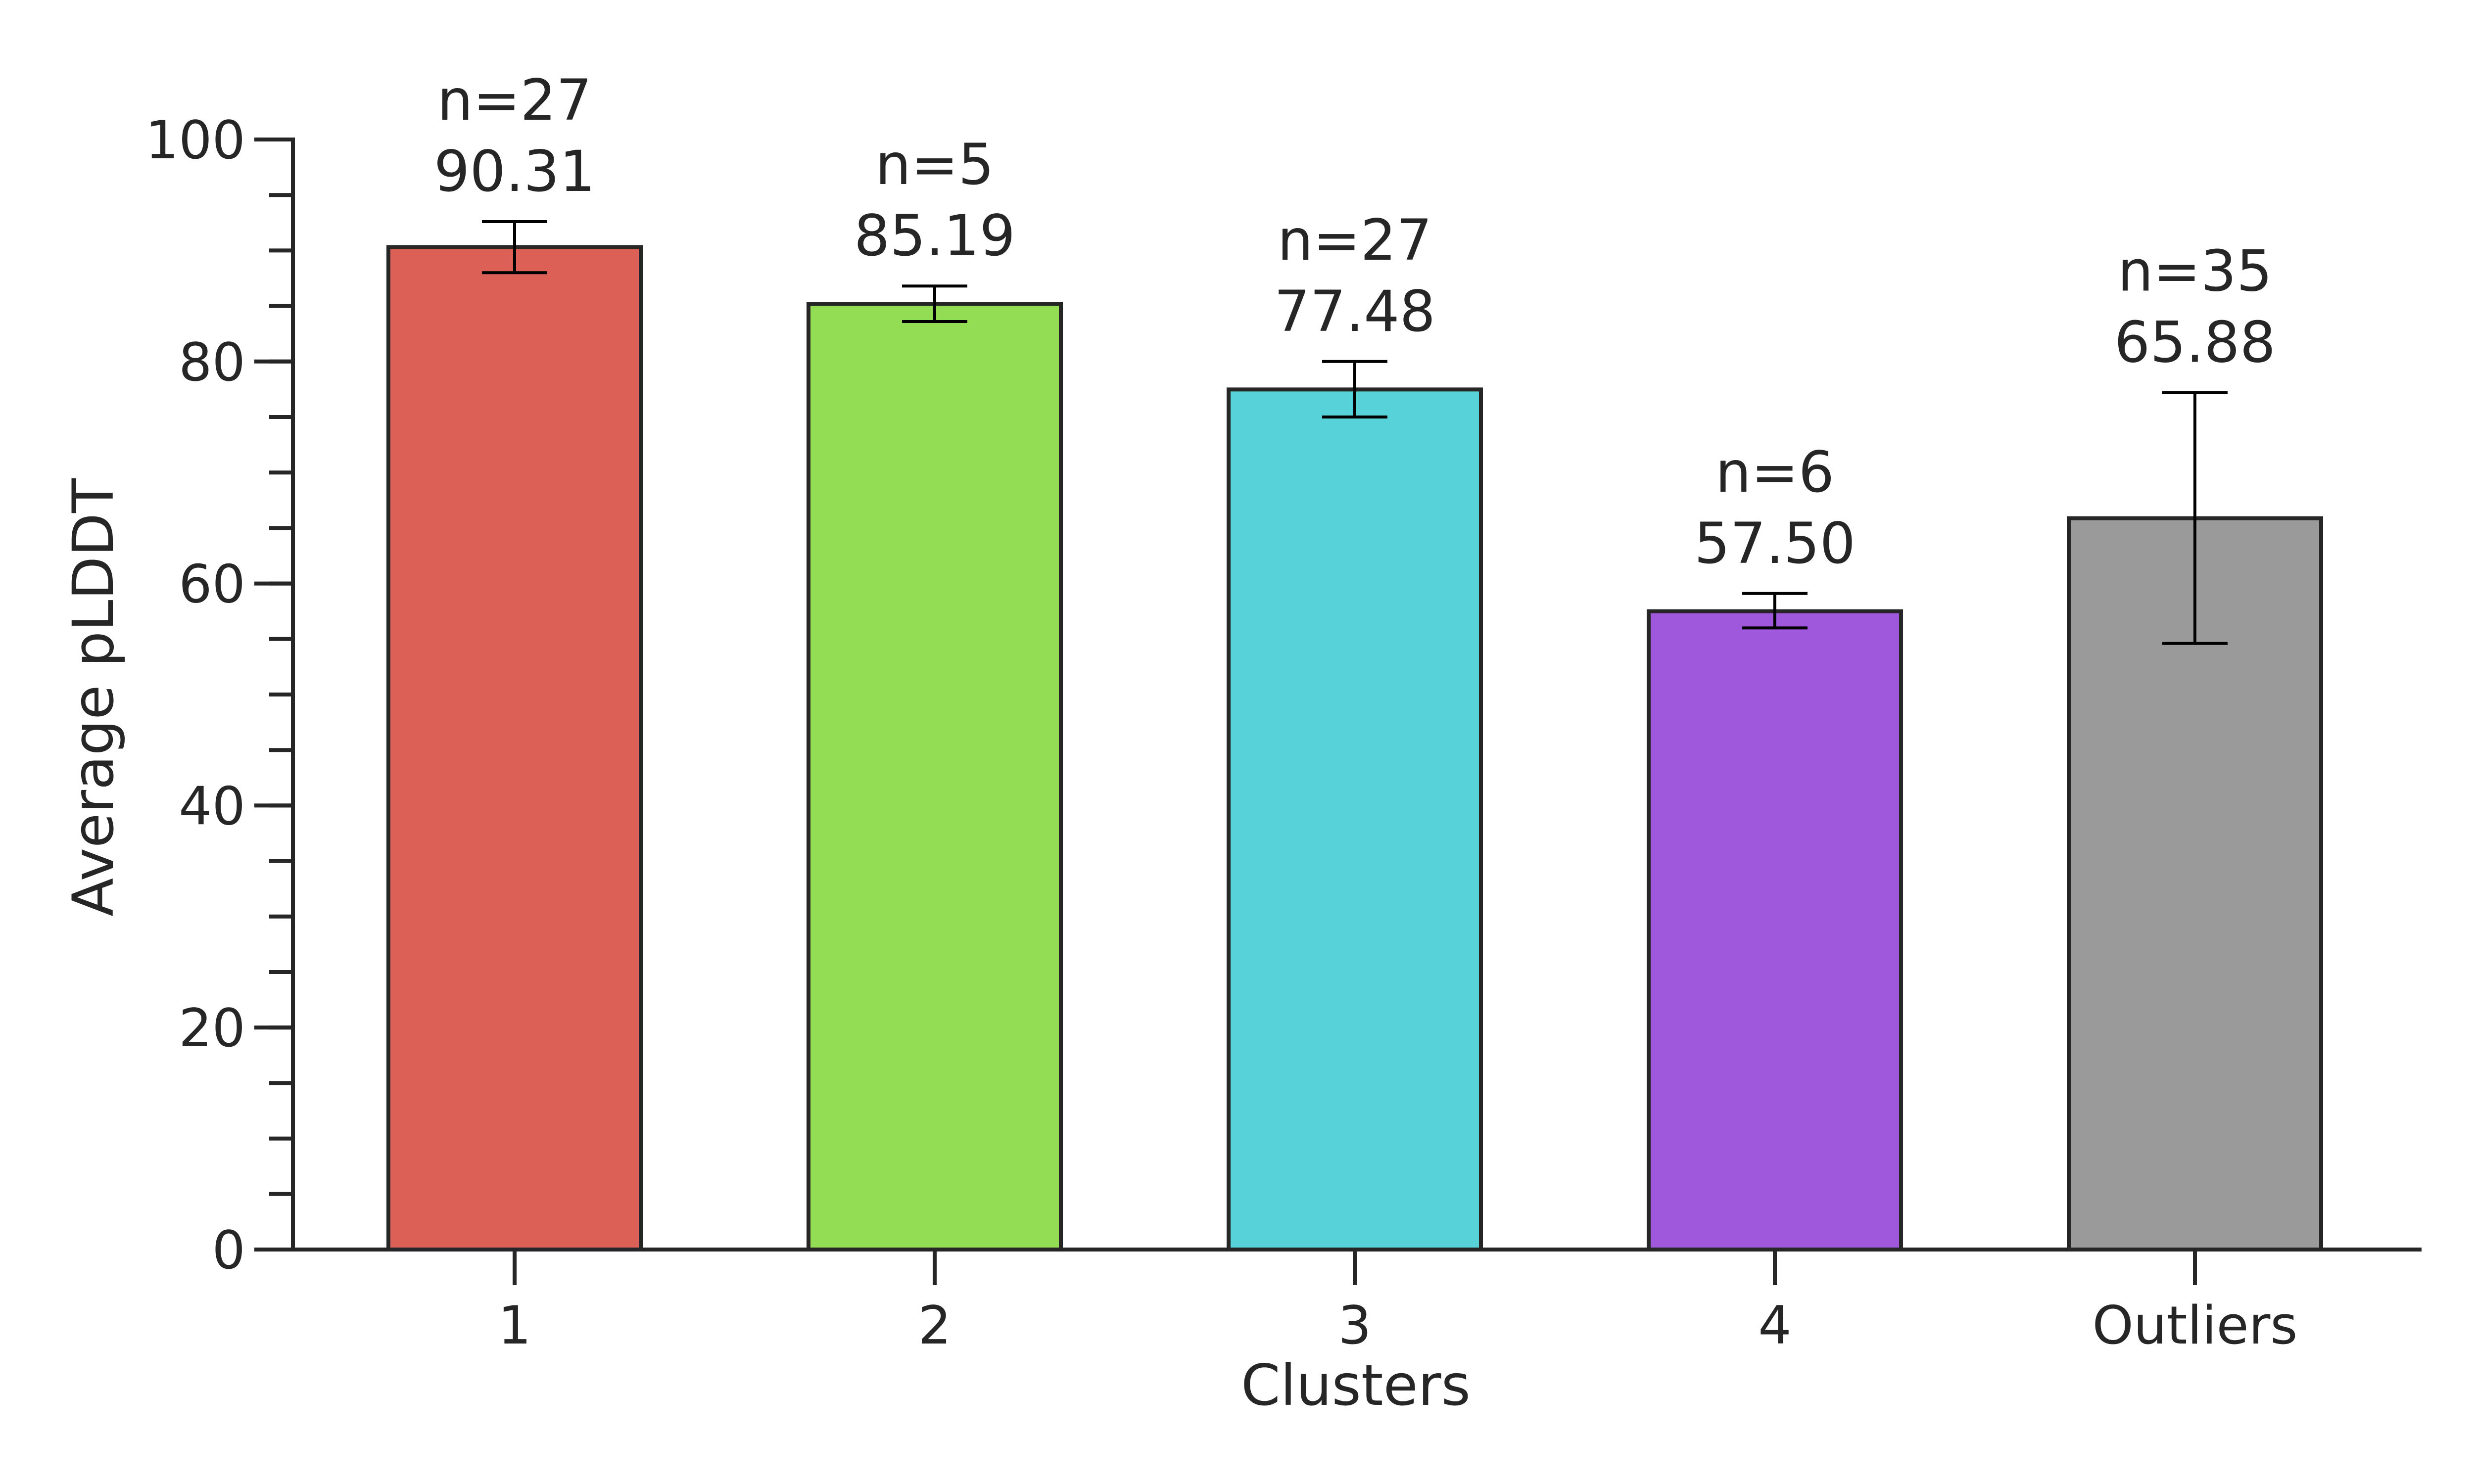  Describe the element at coordinates (212, 584) in the screenshot. I see `y-tick-label: 60` at that location.